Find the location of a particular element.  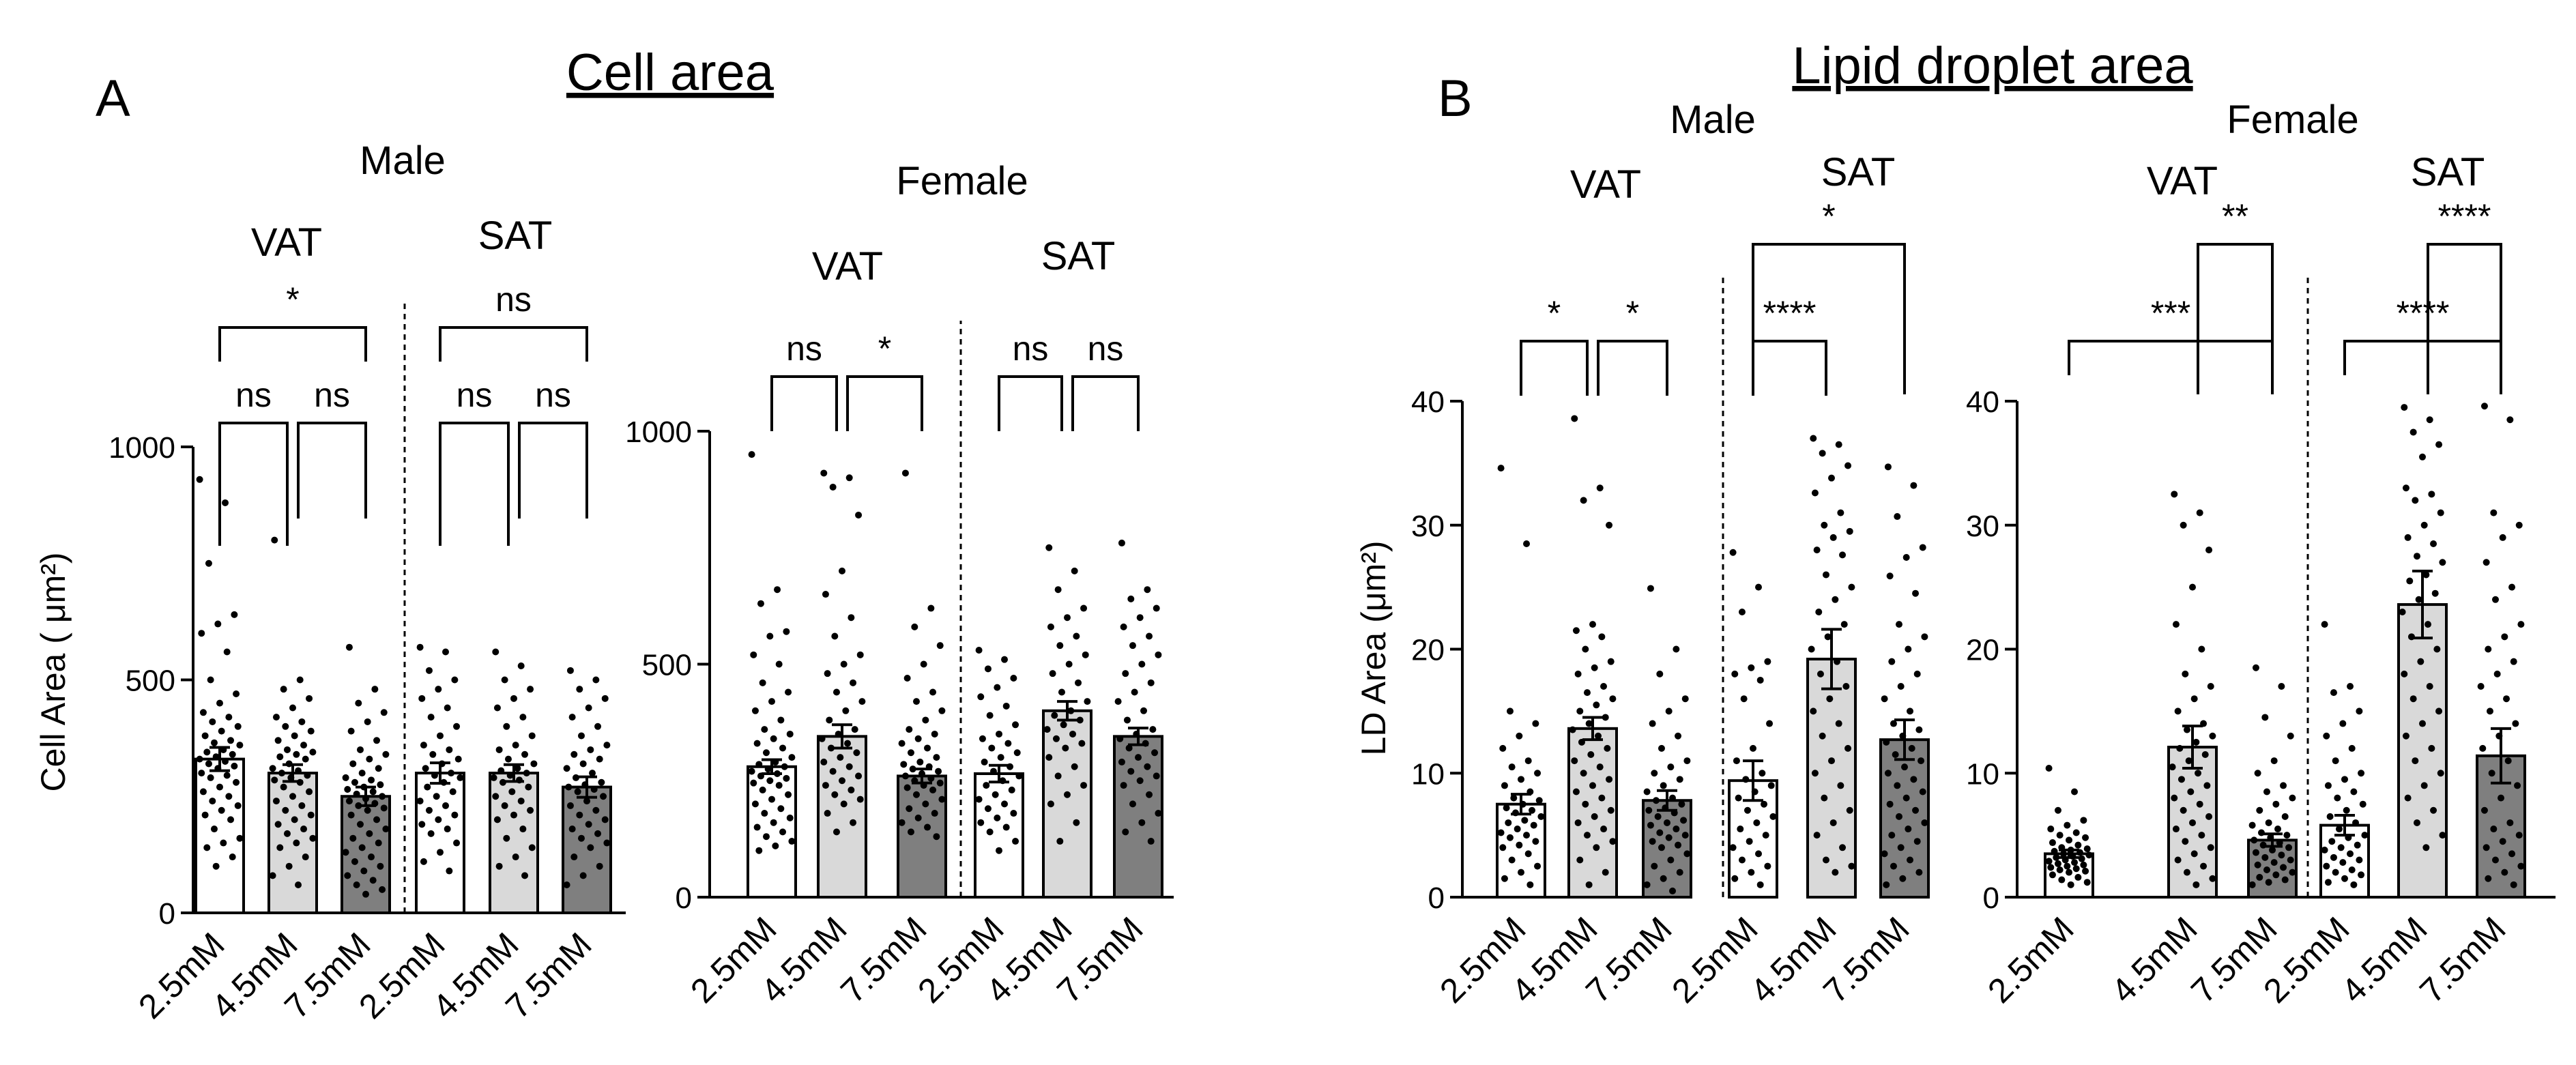

ld_male-y-tick-label: 20 is located at coordinates (1428, 650).